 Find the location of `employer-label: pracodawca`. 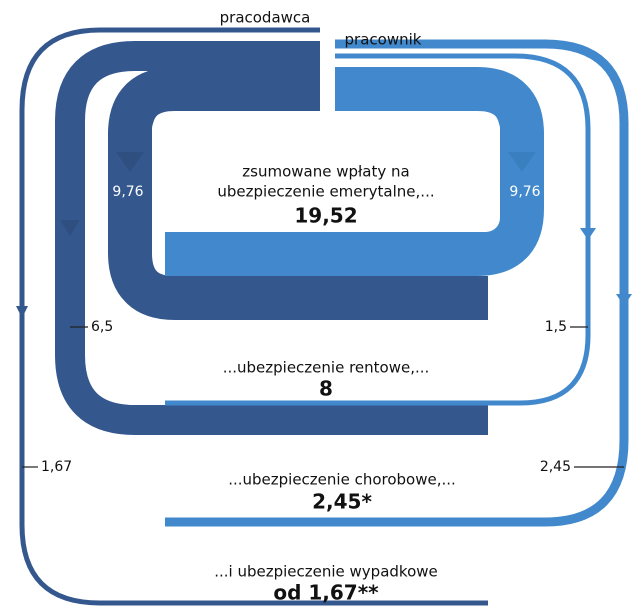

employer-label: pracodawca is located at coordinates (265, 18).